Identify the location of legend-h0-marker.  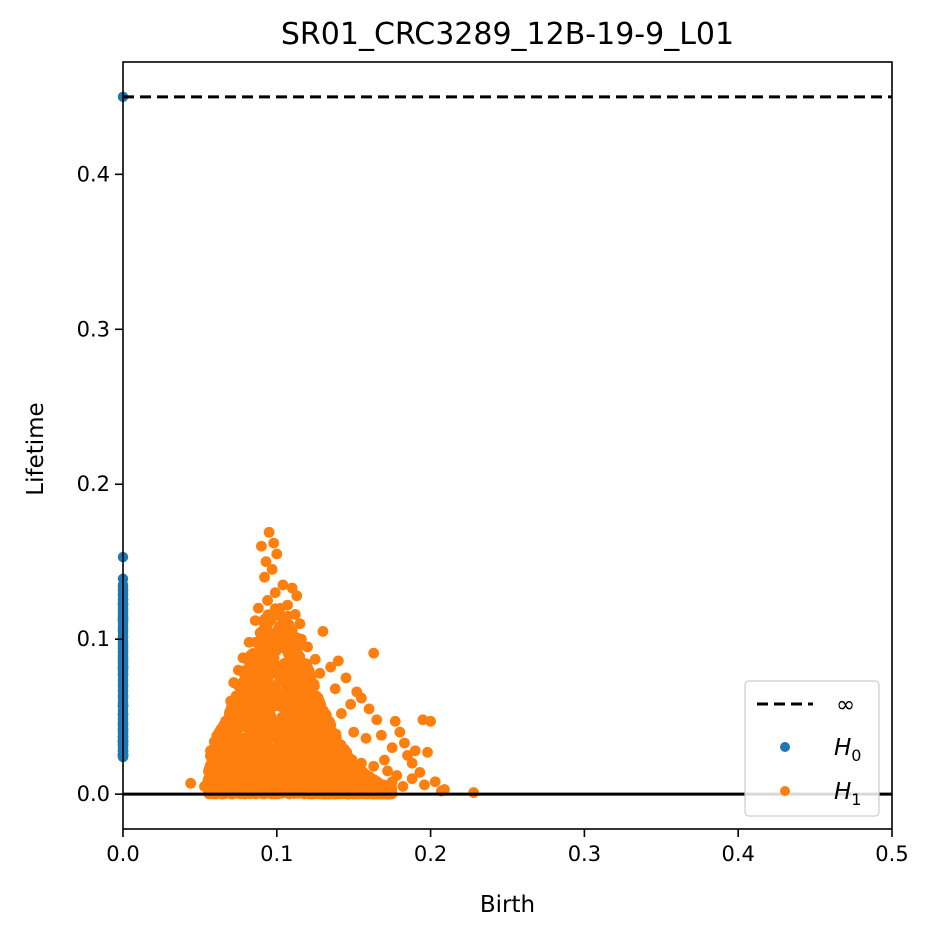
(785, 747).